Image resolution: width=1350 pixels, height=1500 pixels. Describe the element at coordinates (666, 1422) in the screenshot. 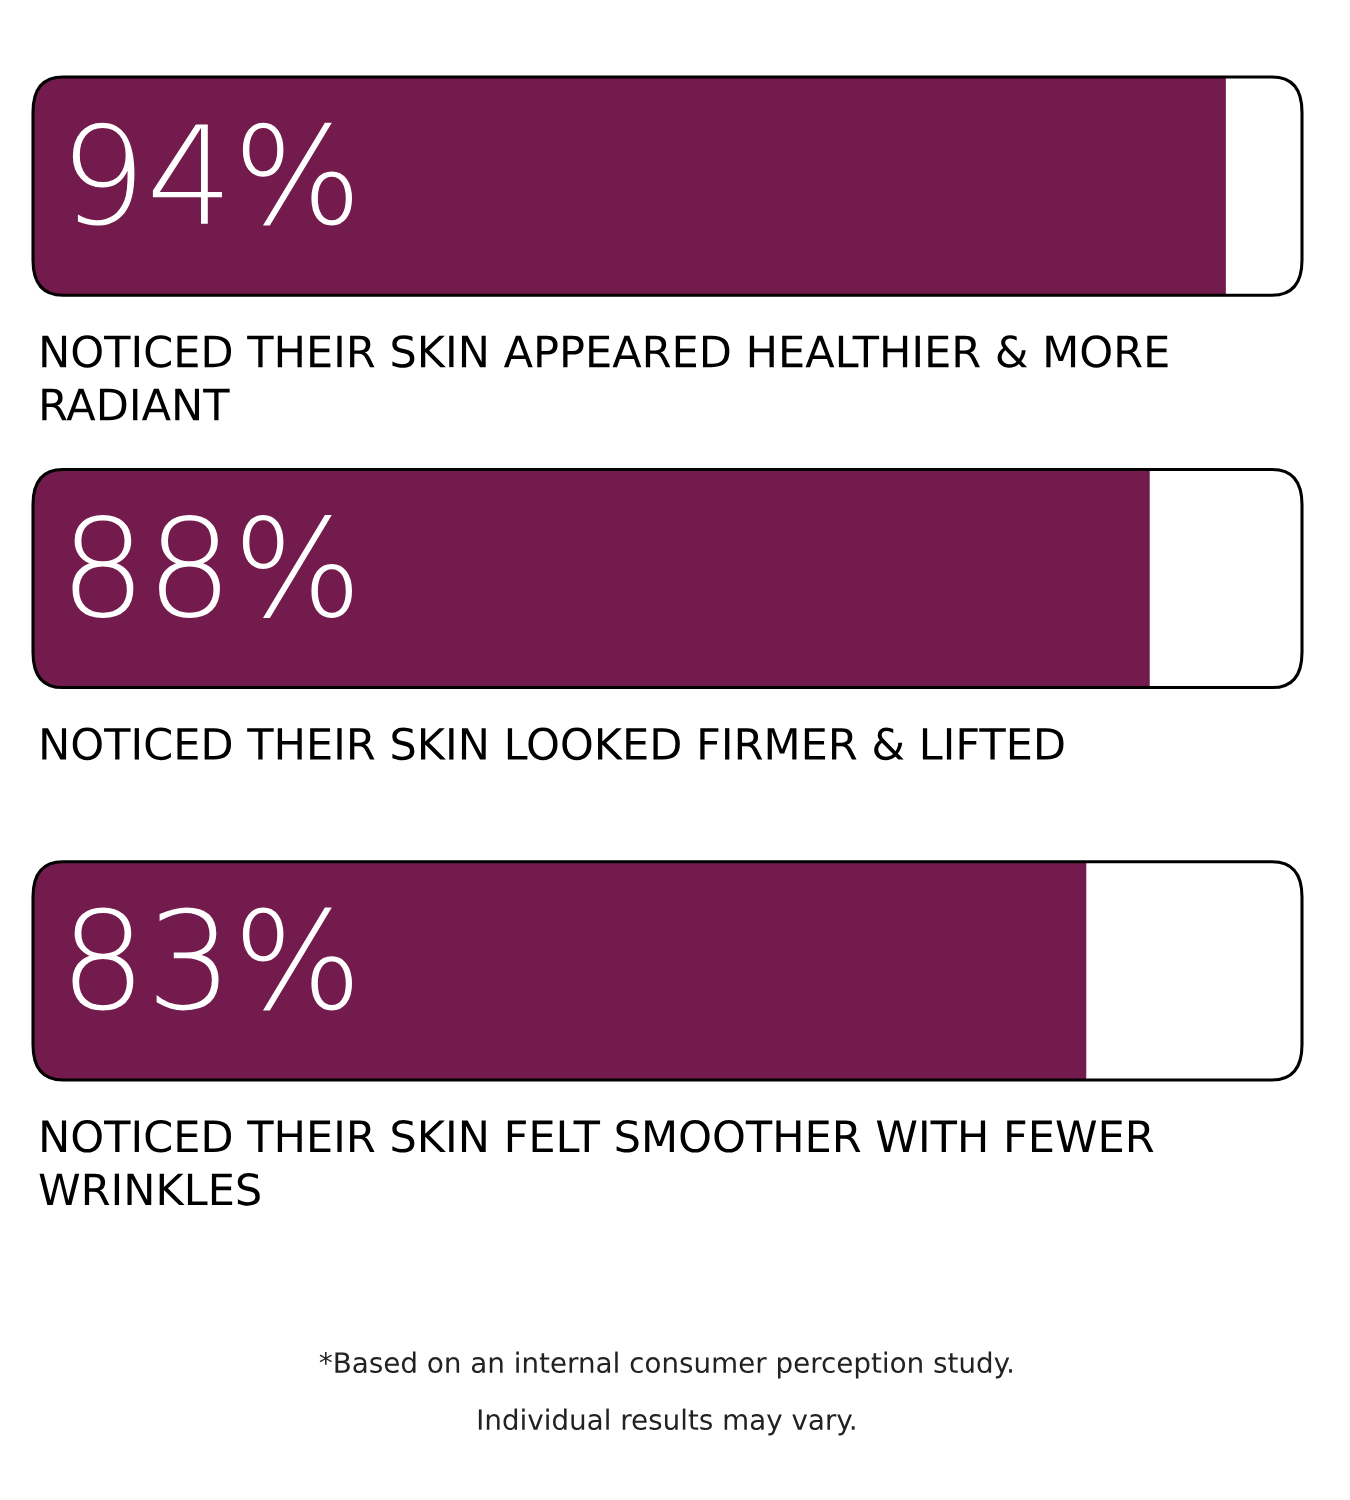

I see `text: Individual results may vary.` at that location.